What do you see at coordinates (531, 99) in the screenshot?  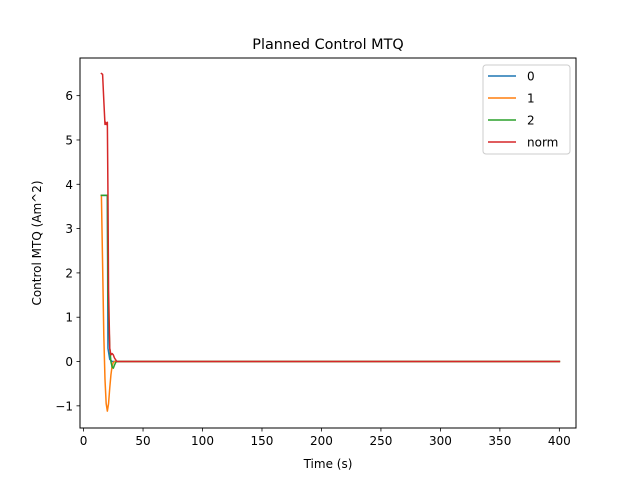 I see `legend-label: 1` at bounding box center [531, 99].